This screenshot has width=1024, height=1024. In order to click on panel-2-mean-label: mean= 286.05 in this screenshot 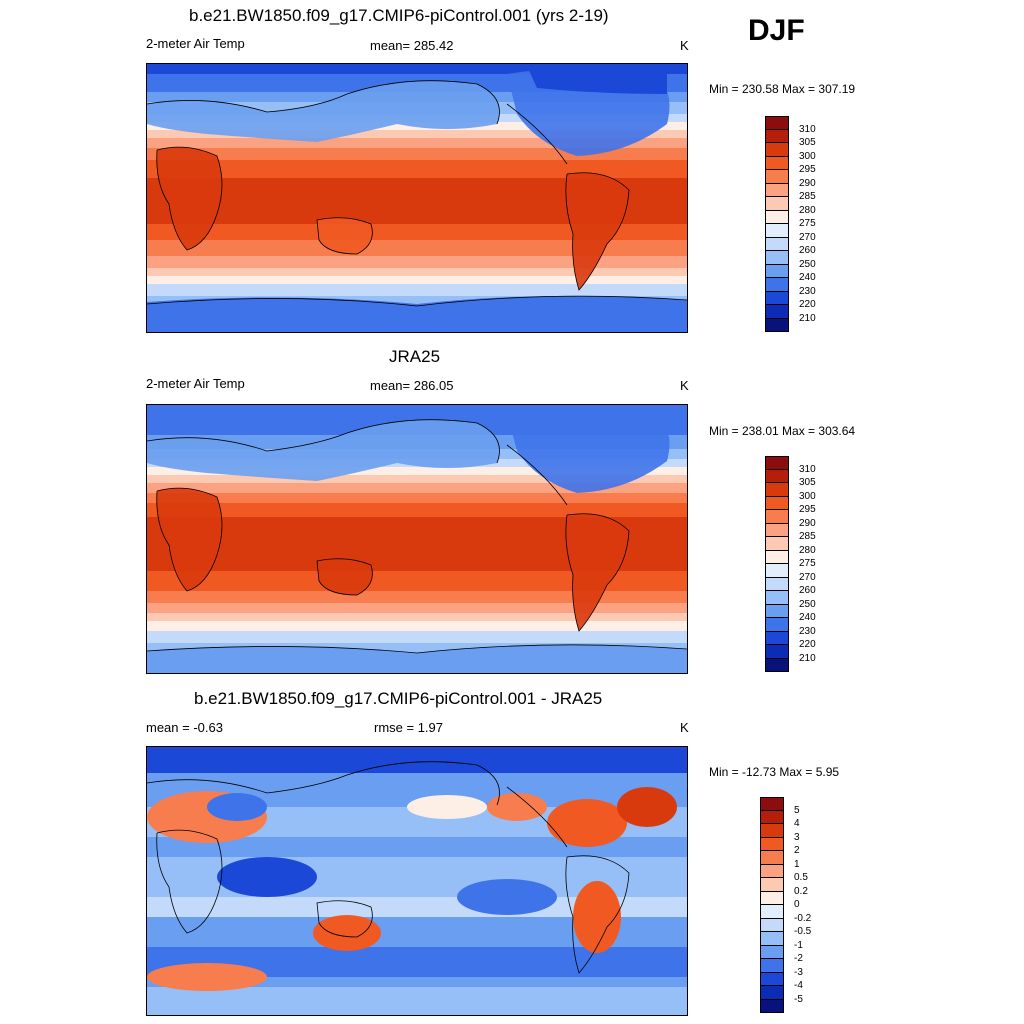, I will do `click(412, 385)`.